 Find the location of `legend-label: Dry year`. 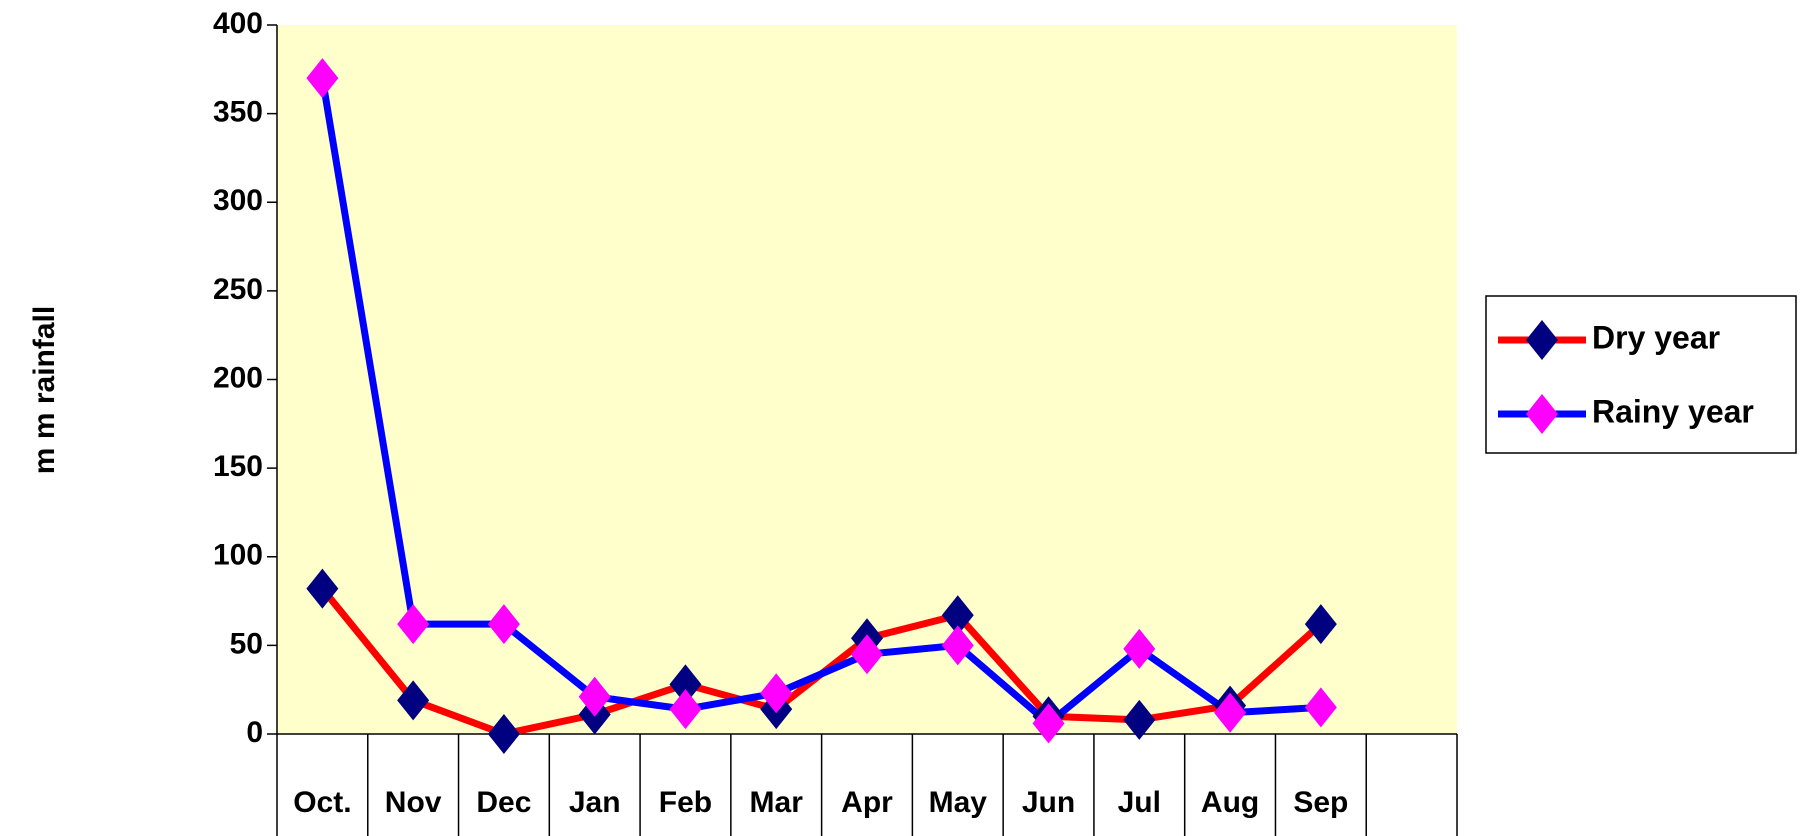

legend-label: Dry year is located at coordinates (1656, 337).